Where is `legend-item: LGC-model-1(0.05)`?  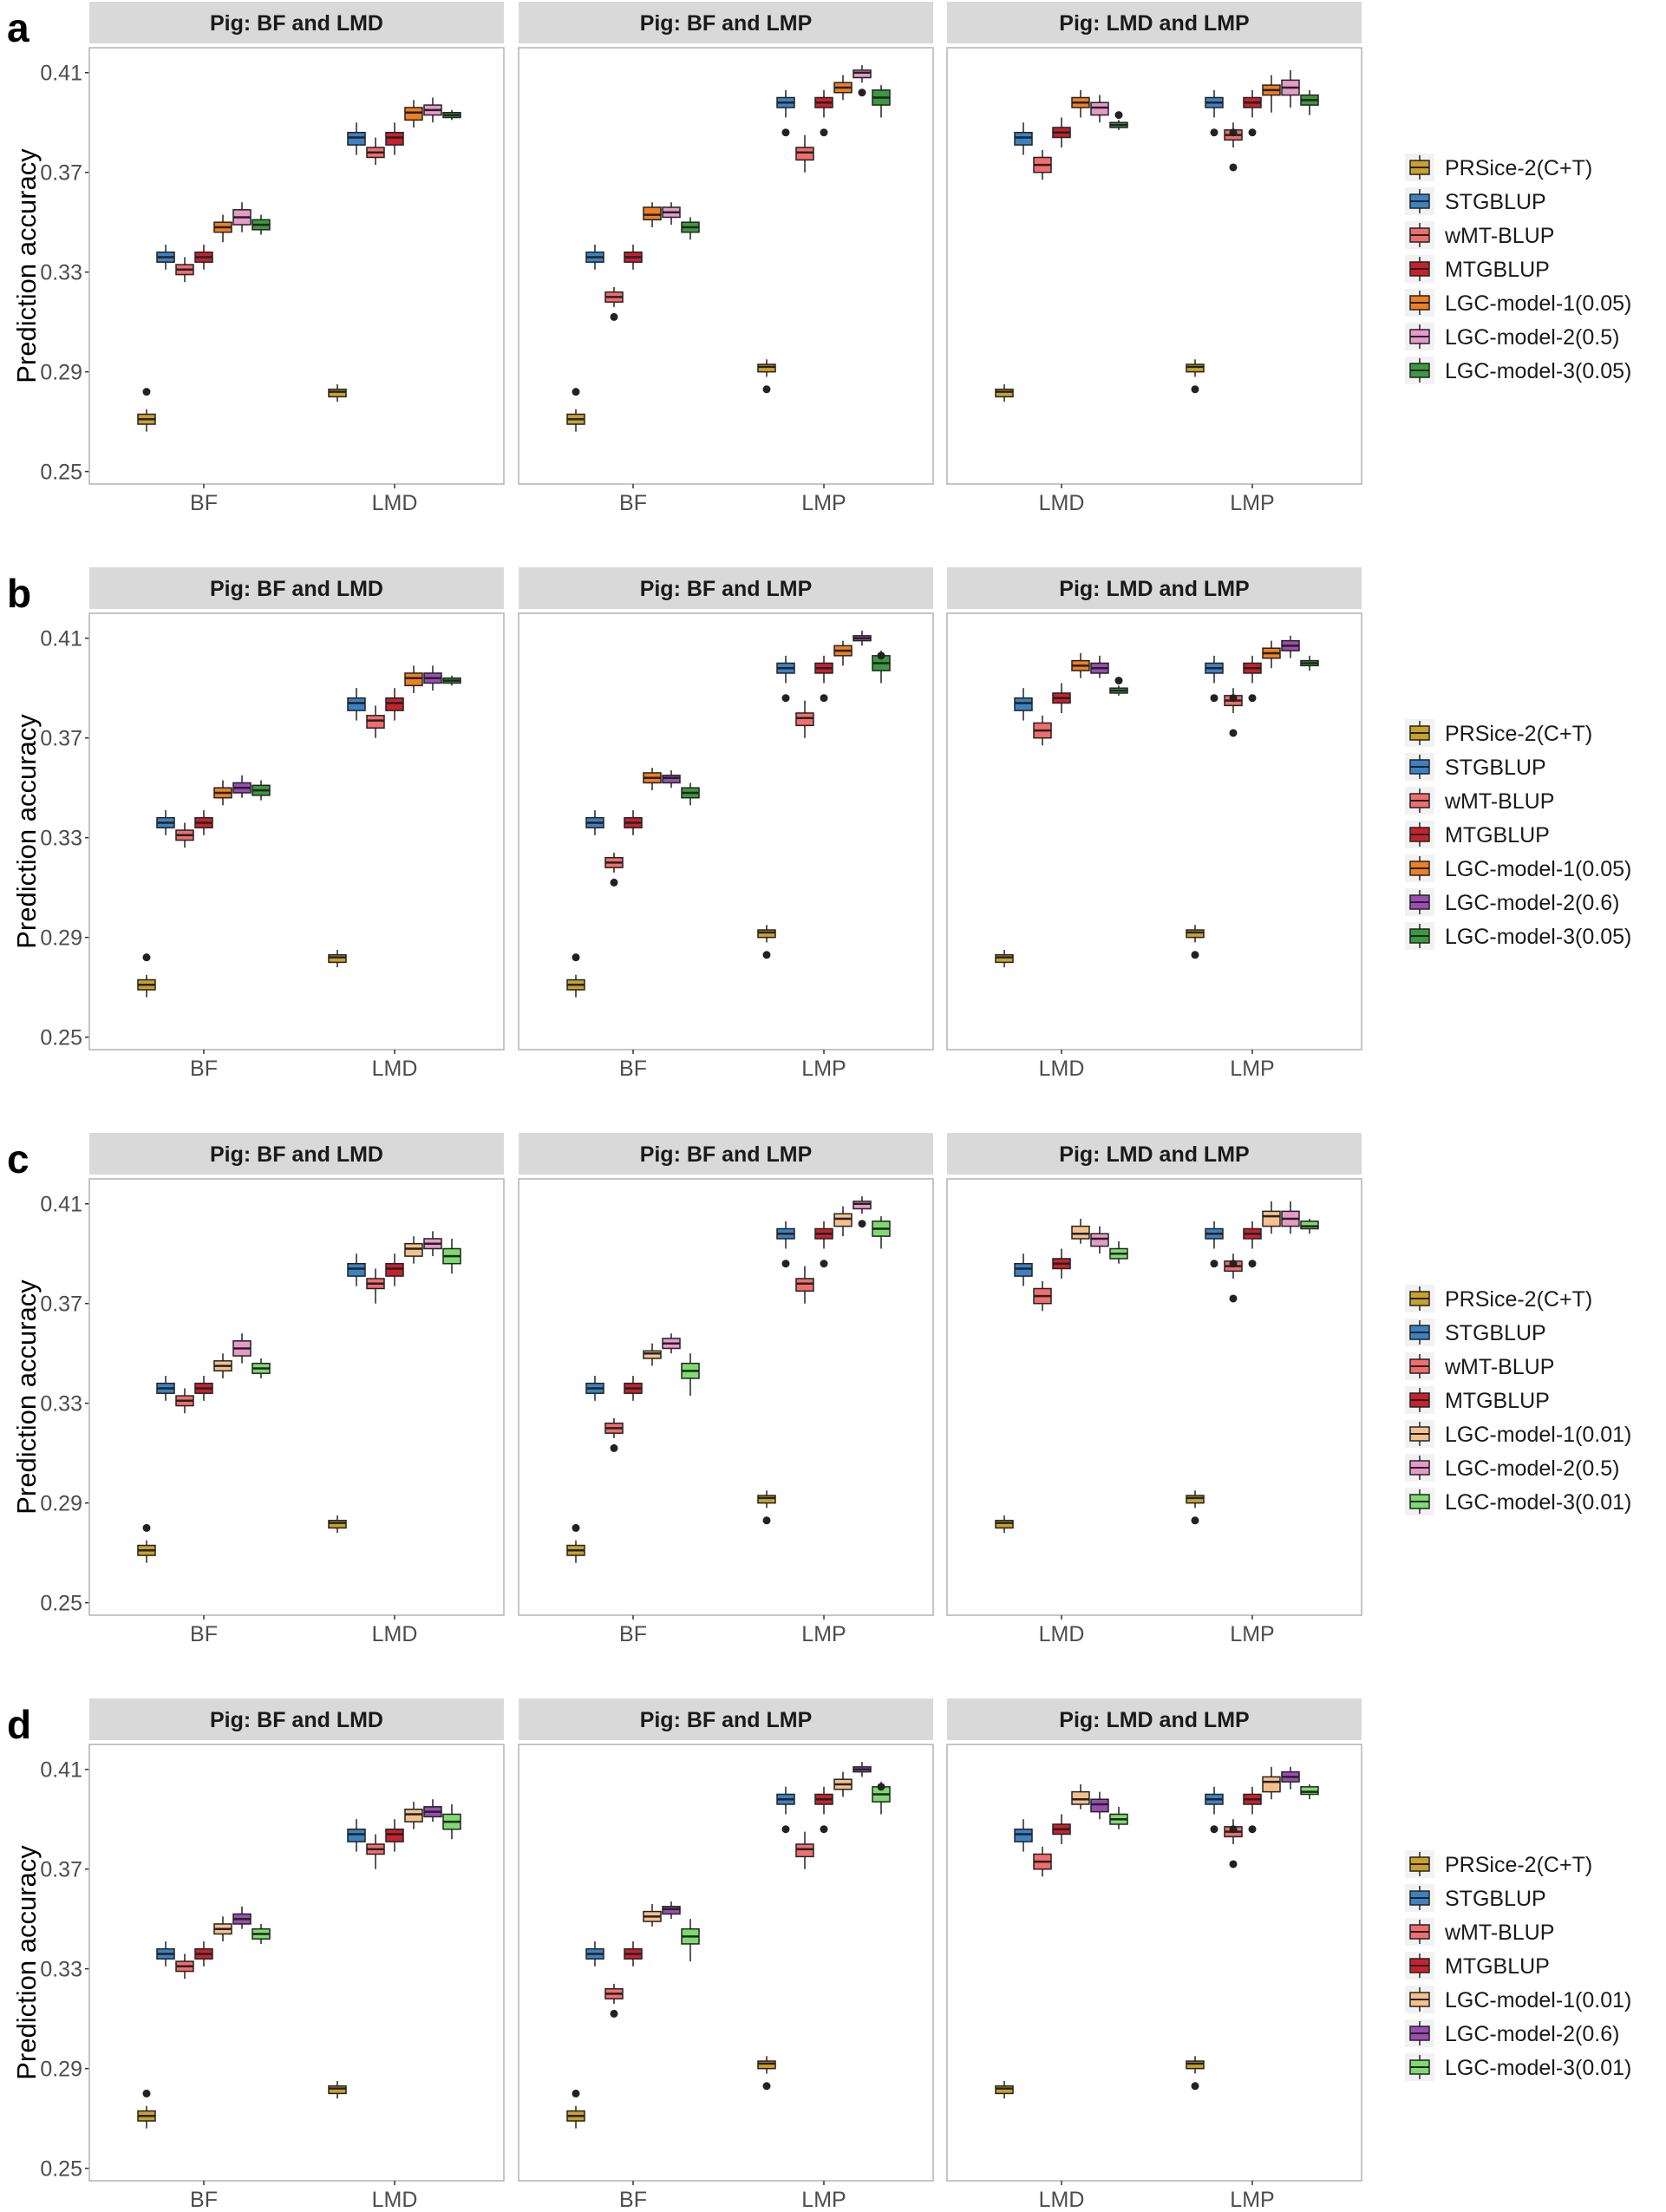
legend-item: LGC-model-1(0.05) is located at coordinates (1518, 868).